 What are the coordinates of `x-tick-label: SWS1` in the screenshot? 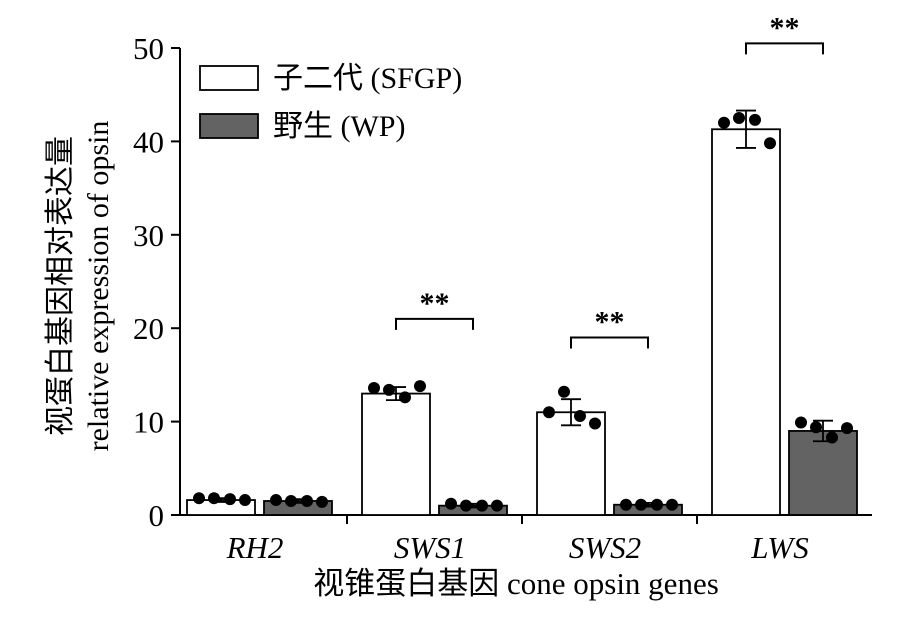 It's located at (430, 547).